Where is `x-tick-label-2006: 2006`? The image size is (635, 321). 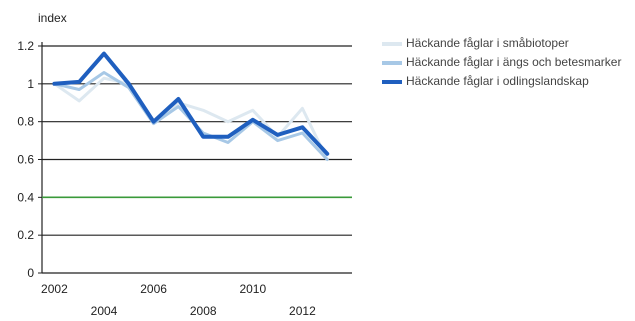 x-tick-label-2006: 2006 is located at coordinates (153, 289).